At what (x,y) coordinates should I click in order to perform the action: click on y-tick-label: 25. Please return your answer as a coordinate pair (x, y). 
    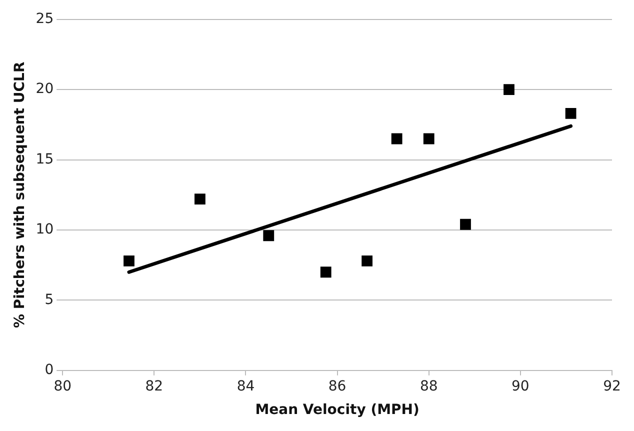
    Looking at the image, I should click on (45, 19).